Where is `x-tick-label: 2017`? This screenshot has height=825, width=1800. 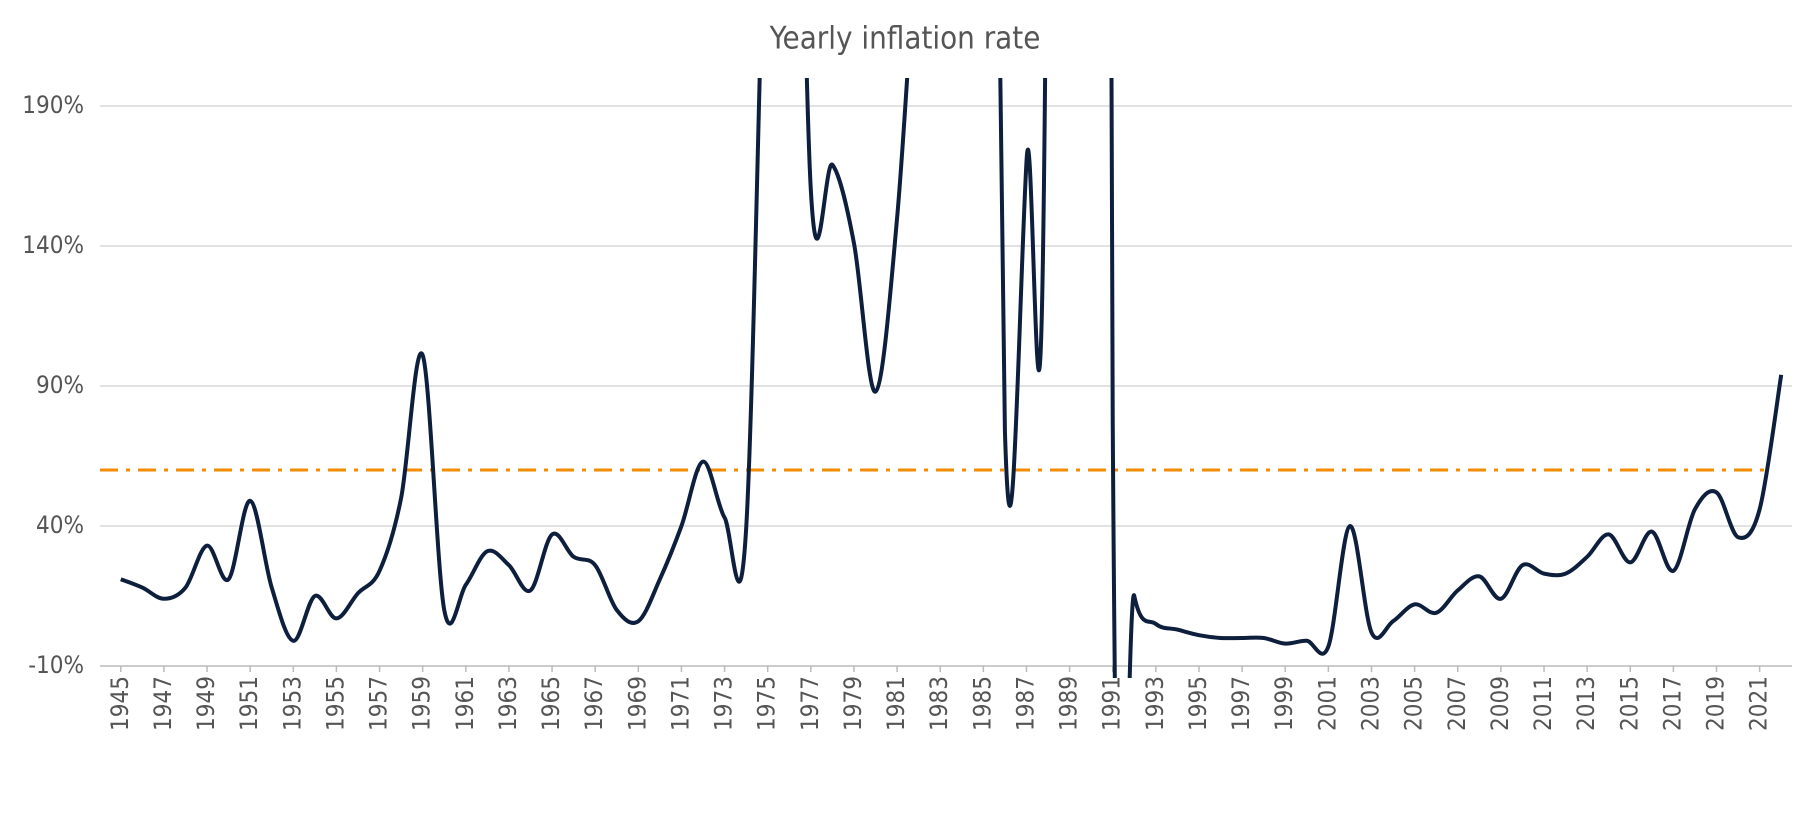 x-tick-label: 2017 is located at coordinates (1672, 703).